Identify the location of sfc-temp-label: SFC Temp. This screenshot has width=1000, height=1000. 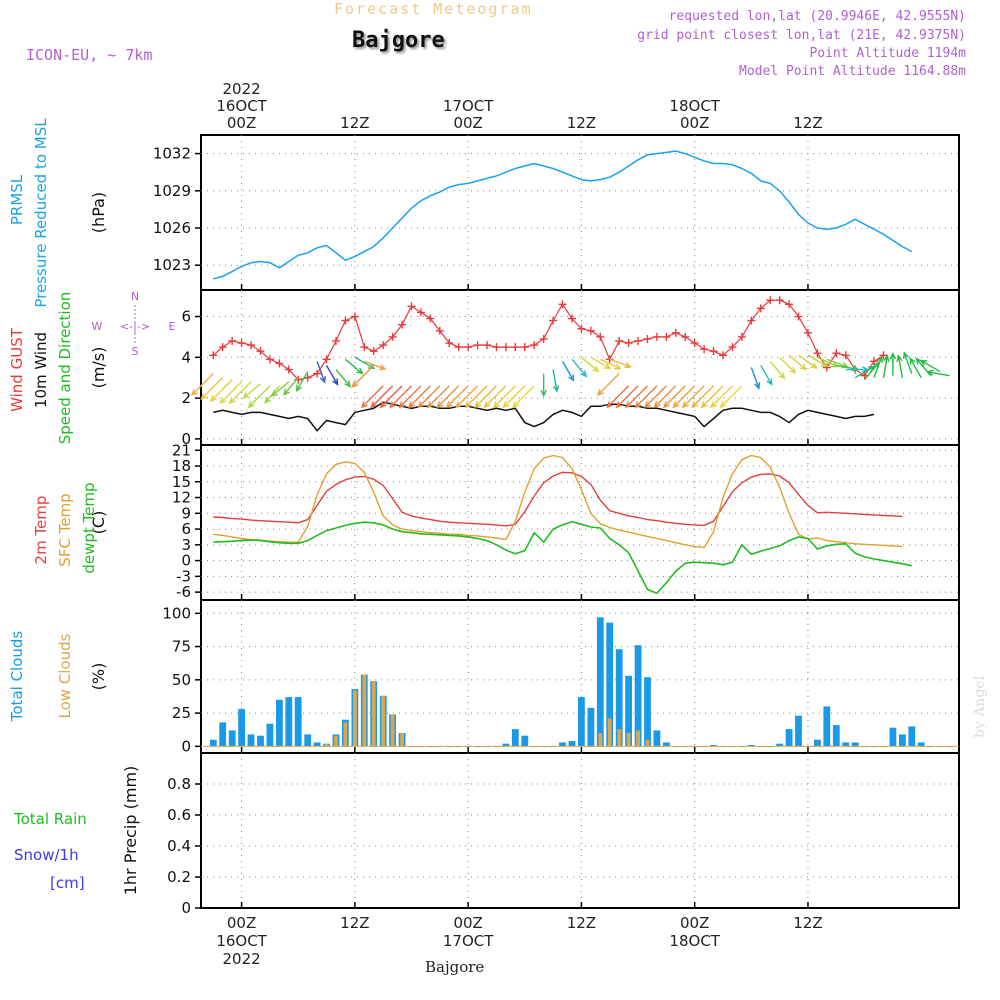
(65, 529).